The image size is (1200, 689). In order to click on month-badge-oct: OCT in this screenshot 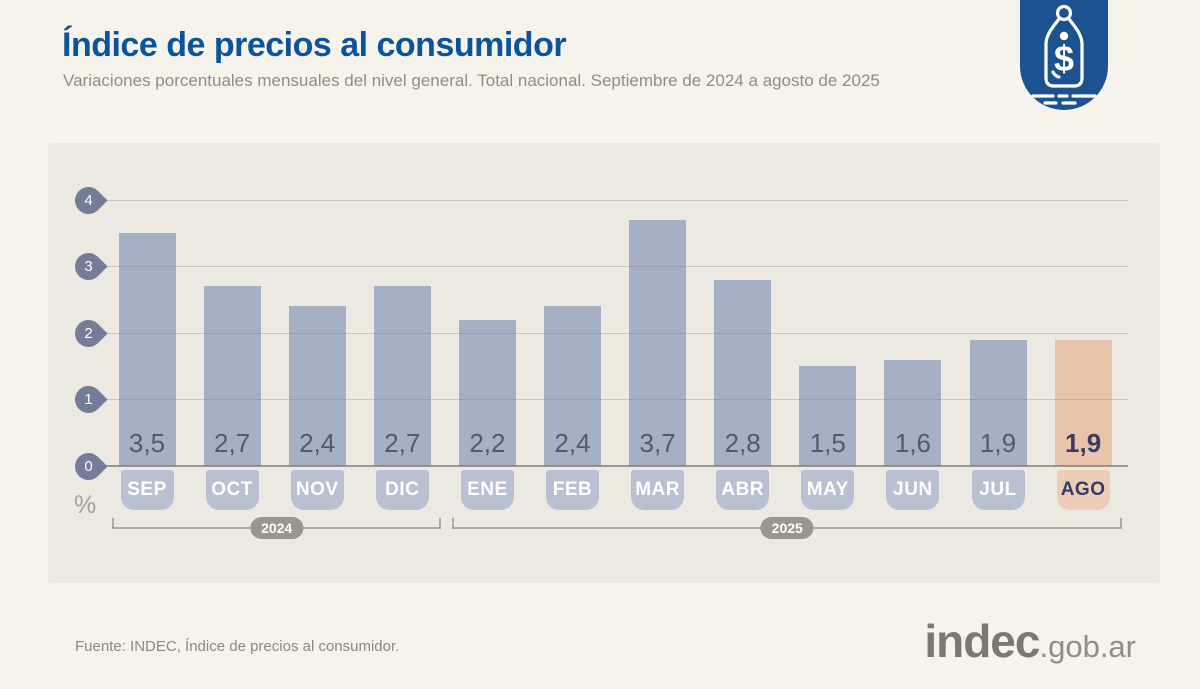, I will do `click(232, 490)`.